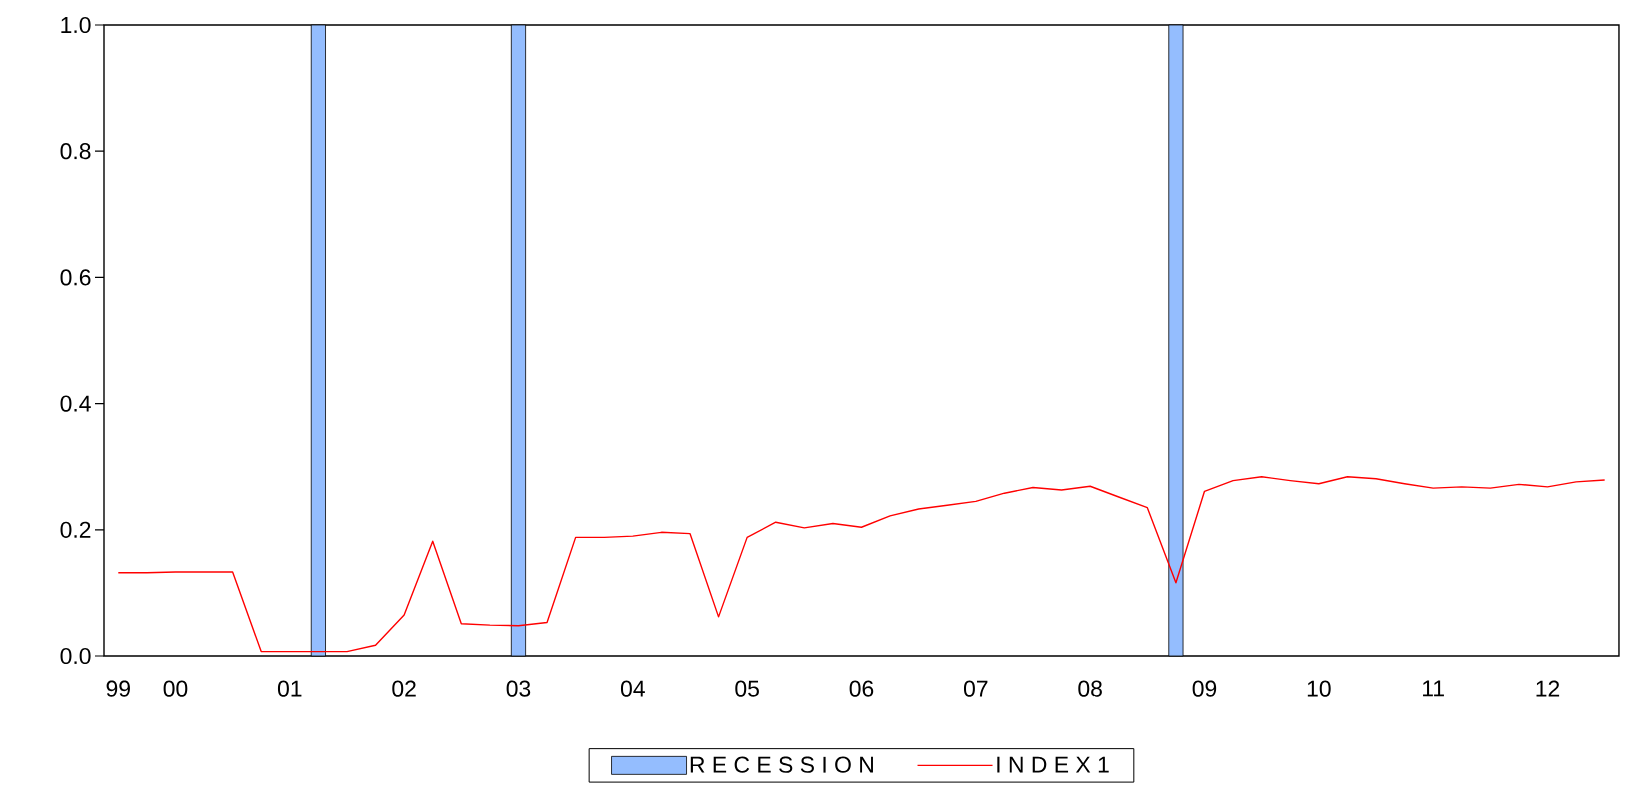 The image size is (1625, 800). Describe the element at coordinates (118, 688) in the screenshot. I see `x-tick-label: 99` at that location.